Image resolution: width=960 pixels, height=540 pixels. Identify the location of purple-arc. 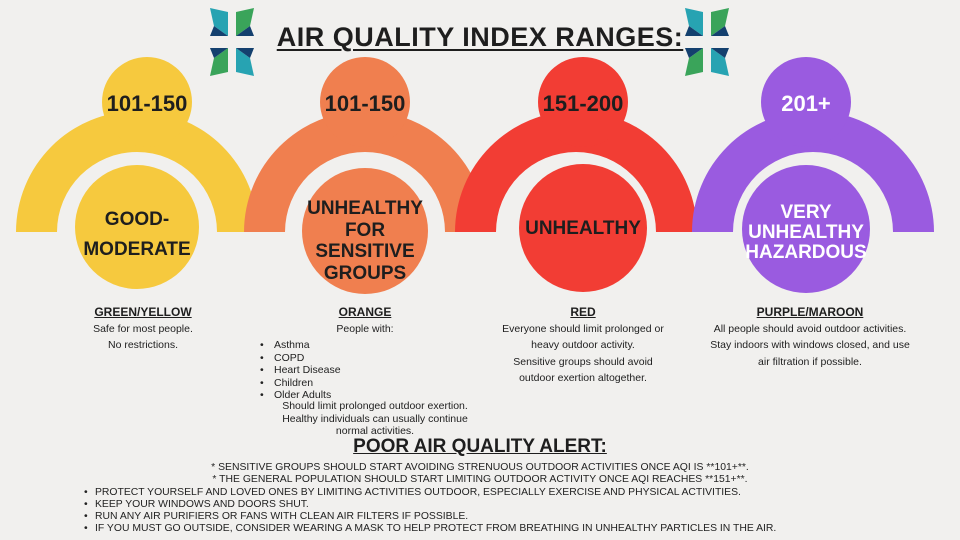
(813, 171).